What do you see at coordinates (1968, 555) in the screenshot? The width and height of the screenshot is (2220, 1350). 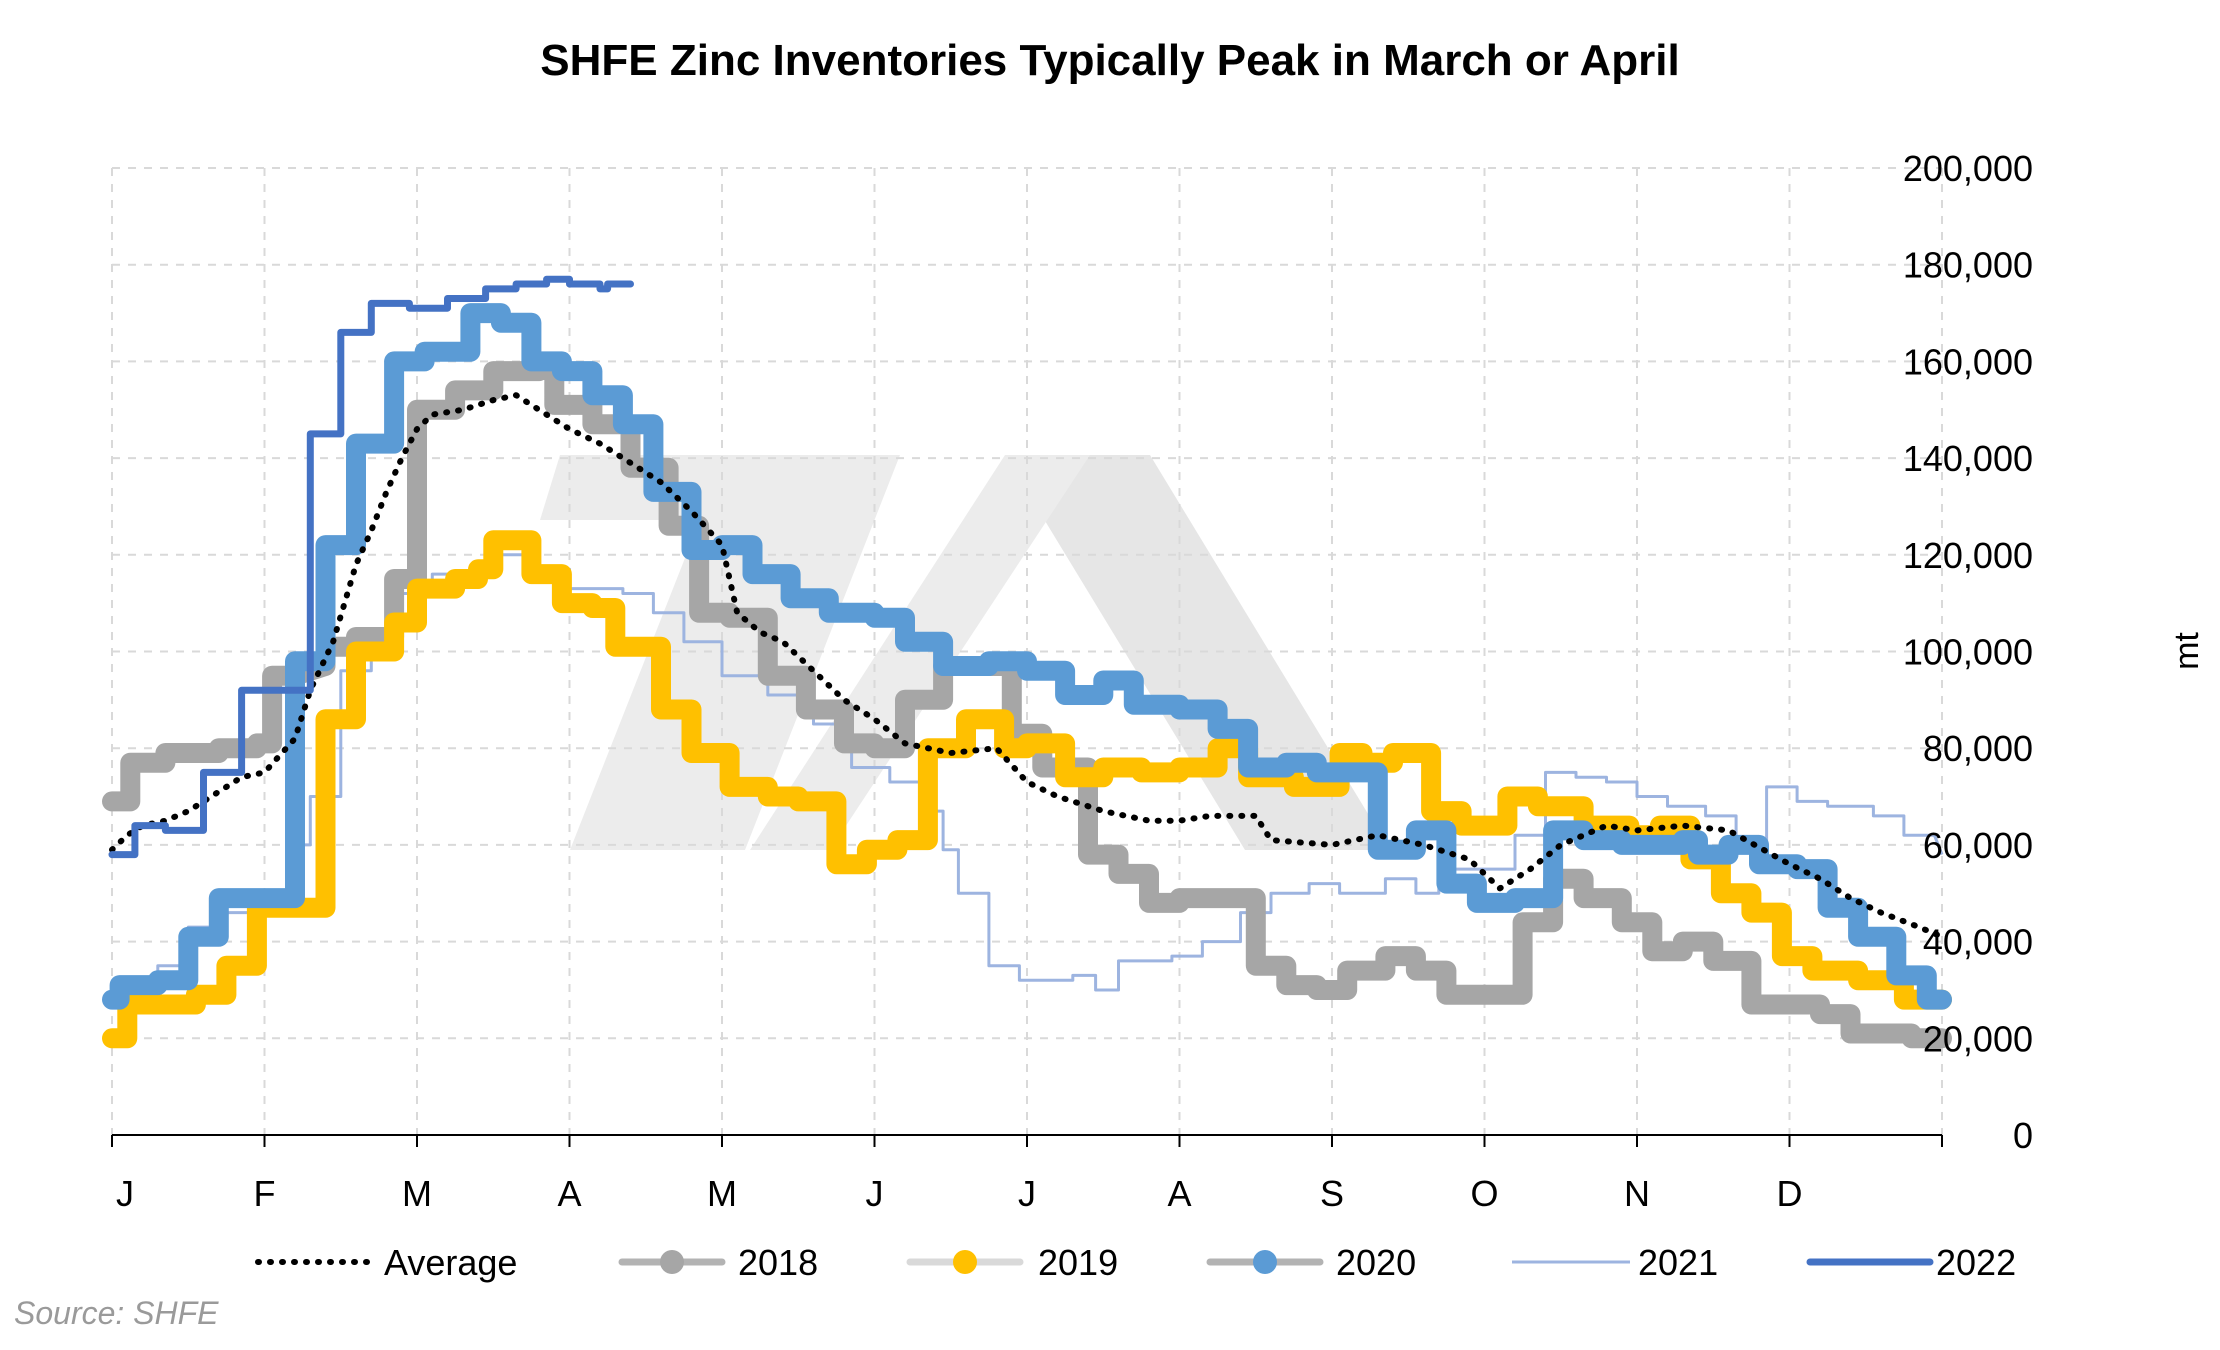 I see `y-tick-label: 120,000` at bounding box center [1968, 555].